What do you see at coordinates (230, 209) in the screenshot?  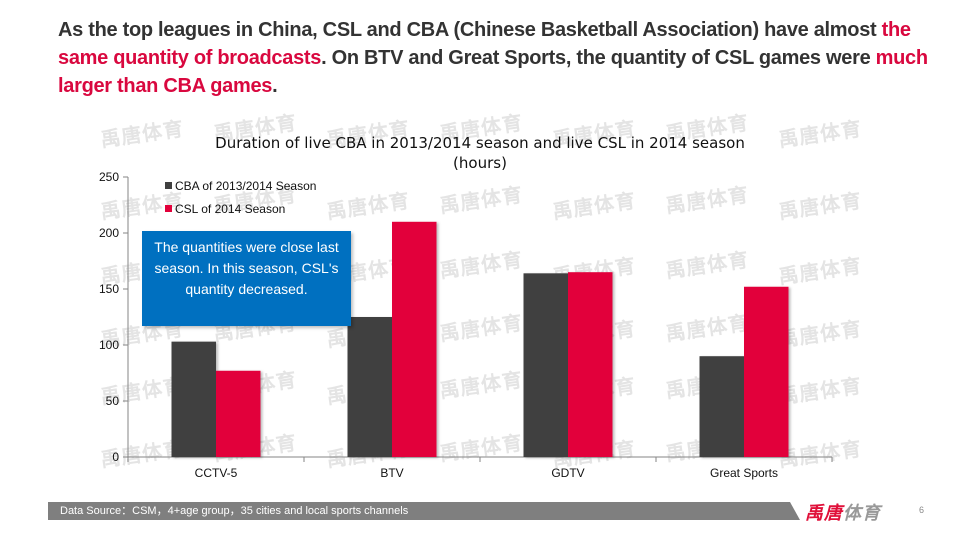 I see `legend-label-csl: CSL of 2014 Season` at bounding box center [230, 209].